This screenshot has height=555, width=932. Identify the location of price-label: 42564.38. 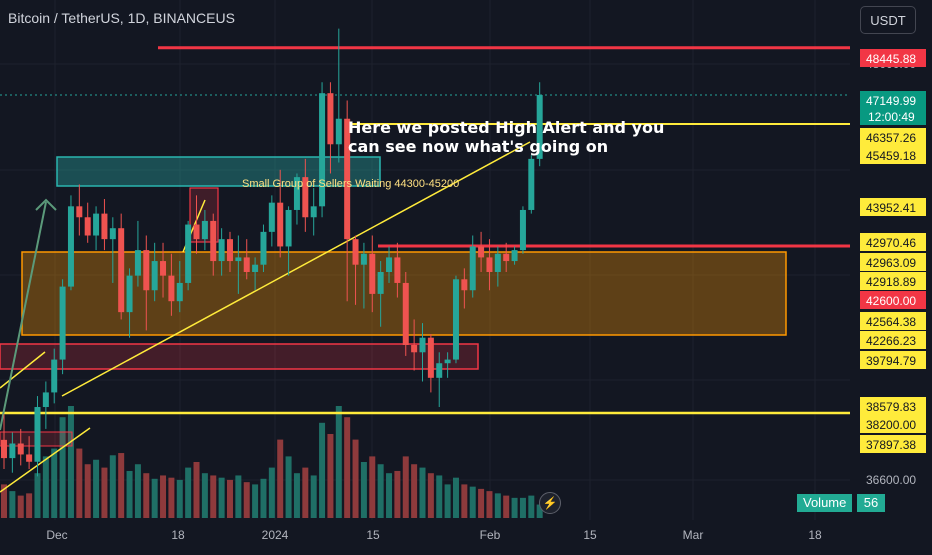
(891, 322).